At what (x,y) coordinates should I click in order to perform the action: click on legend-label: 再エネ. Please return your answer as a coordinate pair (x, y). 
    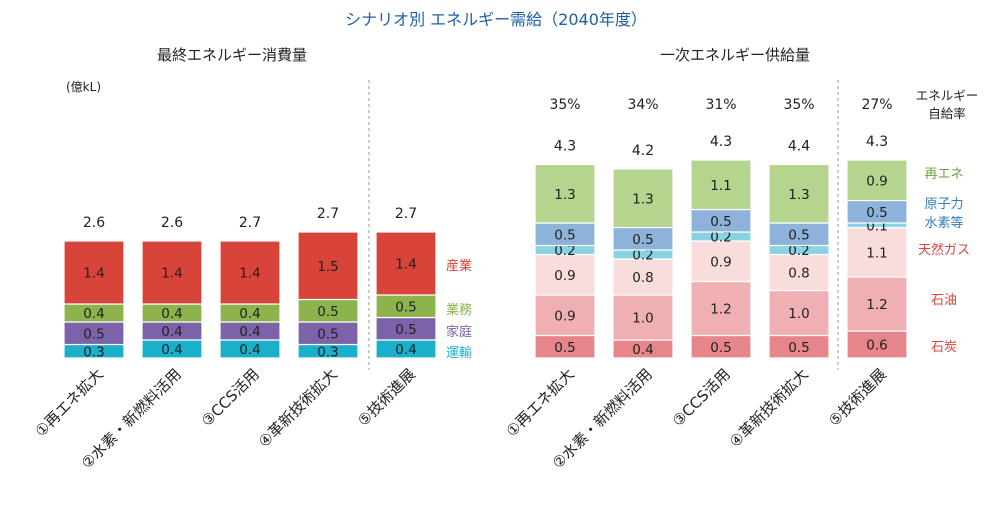
    Looking at the image, I should click on (943, 174).